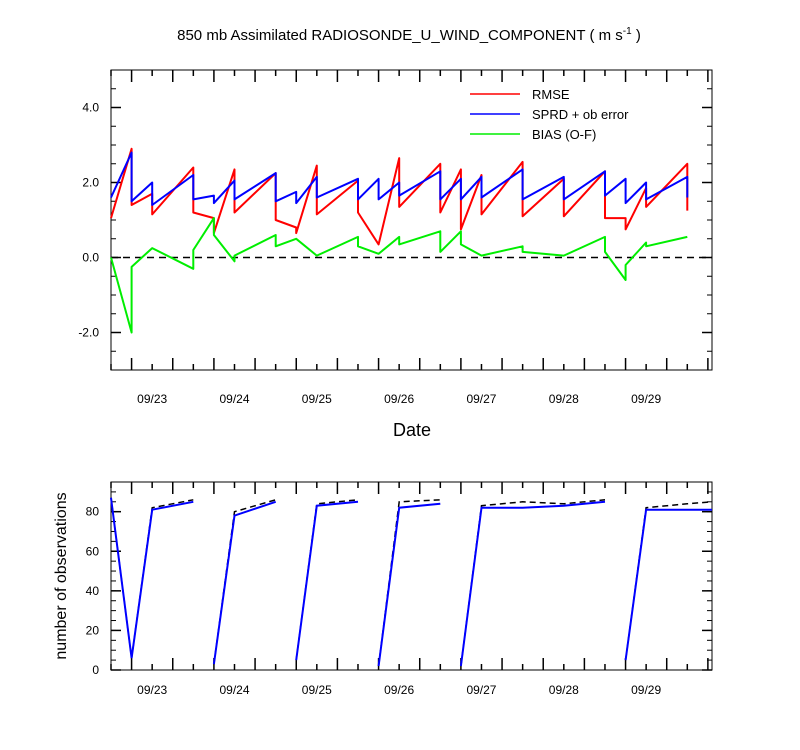 Image resolution: width=800 pixels, height=750 pixels. I want to click on y-tick-label: 4.0, so click(90, 108).